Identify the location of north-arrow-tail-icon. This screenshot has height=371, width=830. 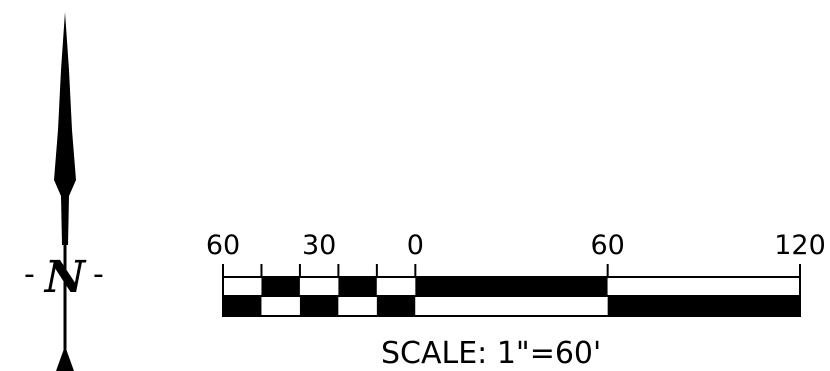
(65, 358).